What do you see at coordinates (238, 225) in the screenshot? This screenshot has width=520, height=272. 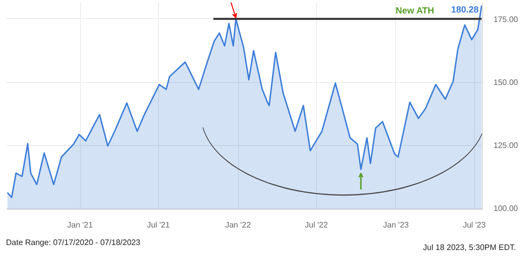 I see `x-tick-label: Jan '22` at bounding box center [238, 225].